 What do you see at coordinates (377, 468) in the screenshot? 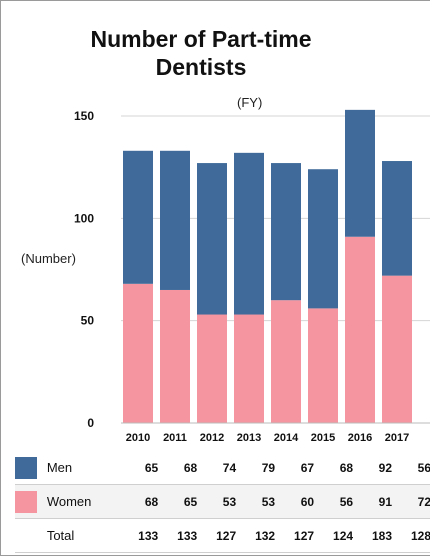
I see `men-value: 92` at bounding box center [377, 468].